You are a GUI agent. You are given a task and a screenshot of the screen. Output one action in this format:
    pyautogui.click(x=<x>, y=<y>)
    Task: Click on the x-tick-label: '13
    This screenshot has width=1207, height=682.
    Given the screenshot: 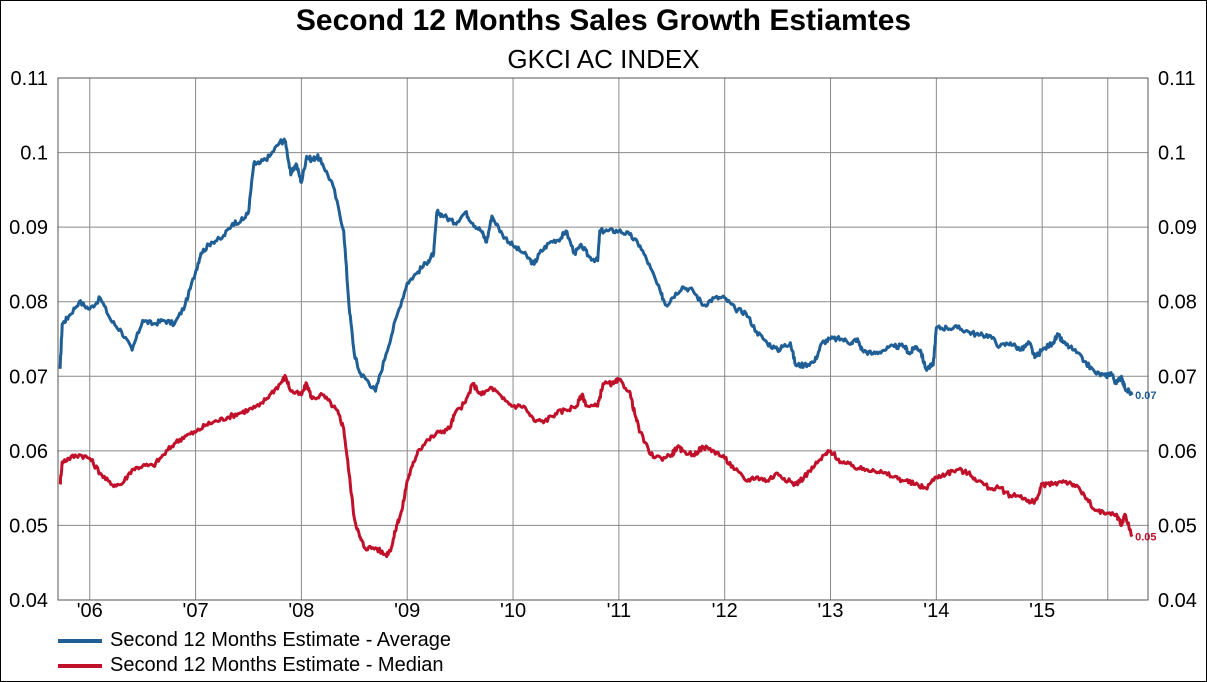 What is the action you would take?
    pyautogui.click(x=830, y=611)
    